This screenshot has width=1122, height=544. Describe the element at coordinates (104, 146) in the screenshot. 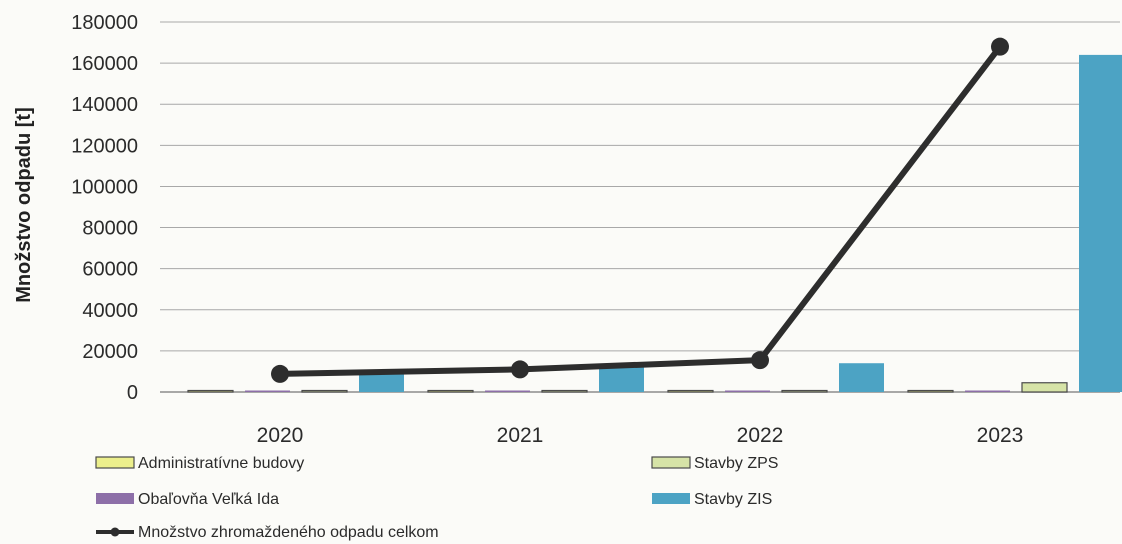

I see `y-tick-label: 120000` at that location.